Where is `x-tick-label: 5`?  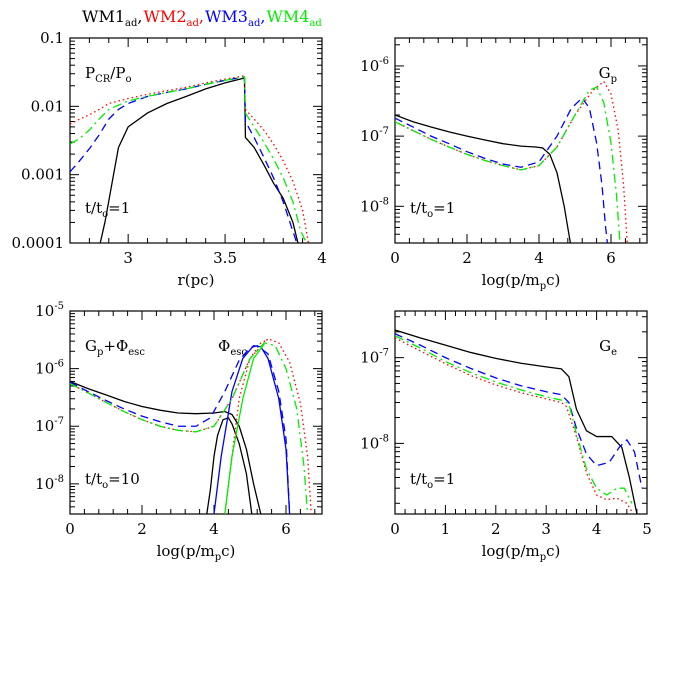
x-tick-label: 5 is located at coordinates (647, 529).